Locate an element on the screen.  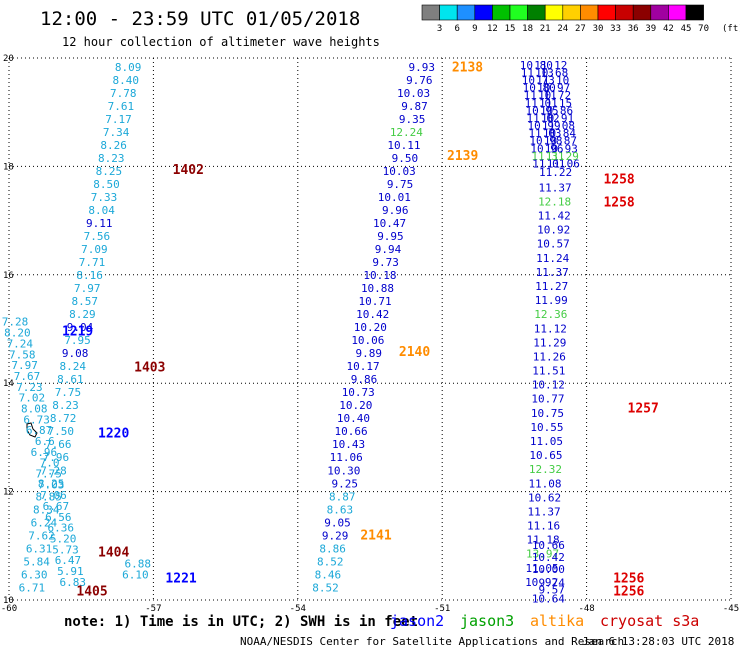
scale-label: 21 is located at coordinates (545, 29).